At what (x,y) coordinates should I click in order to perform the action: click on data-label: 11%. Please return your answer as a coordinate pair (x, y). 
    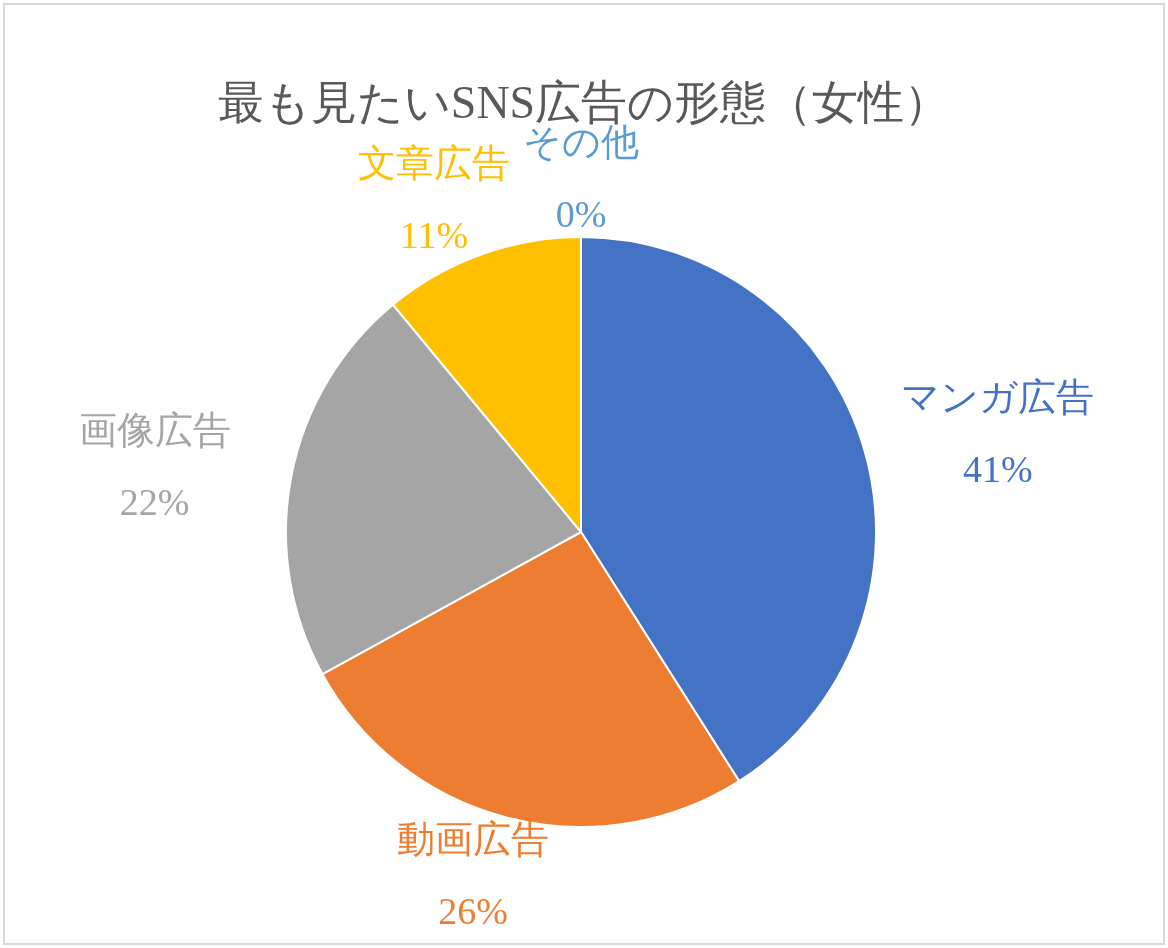
    Looking at the image, I should click on (434, 234).